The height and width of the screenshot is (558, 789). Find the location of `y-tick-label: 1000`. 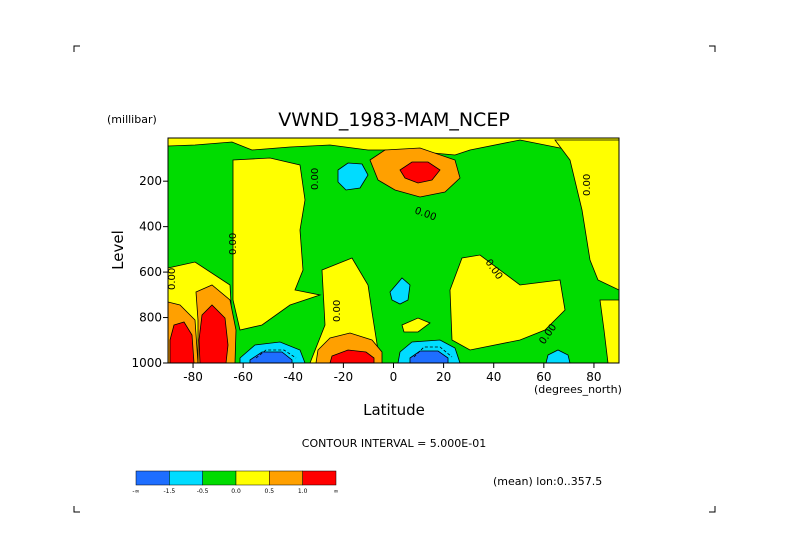

y-tick-label: 1000 is located at coordinates (146, 363).